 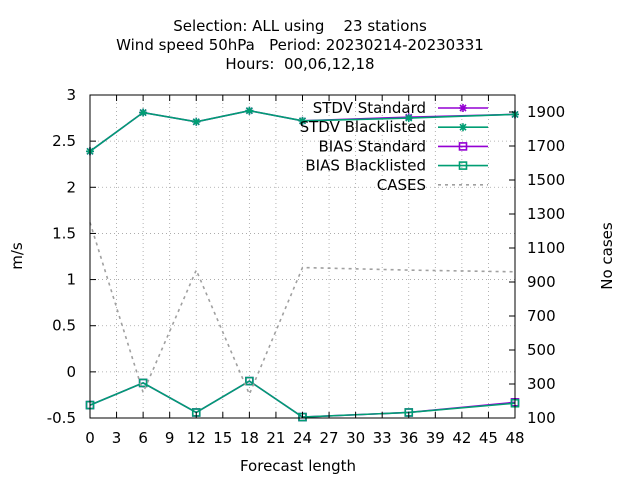 What do you see at coordinates (329, 438) in the screenshot?
I see `x-tick-label: 27` at bounding box center [329, 438].